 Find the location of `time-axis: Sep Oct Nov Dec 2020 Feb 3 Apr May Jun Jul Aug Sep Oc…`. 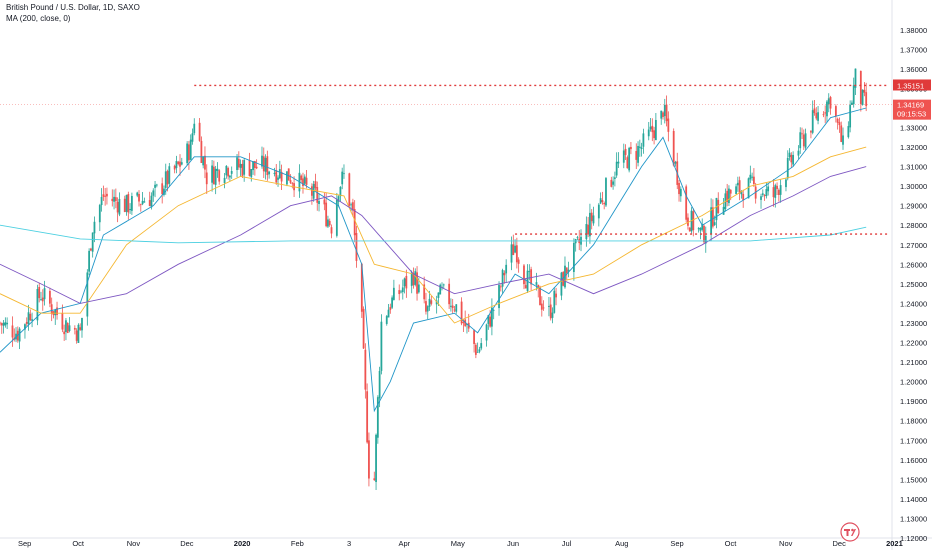

time-axis: Sep Oct Nov Dec 2020 Feb 3 Apr May Jun Jul Aug Sep Oc… is located at coordinates (460, 543).